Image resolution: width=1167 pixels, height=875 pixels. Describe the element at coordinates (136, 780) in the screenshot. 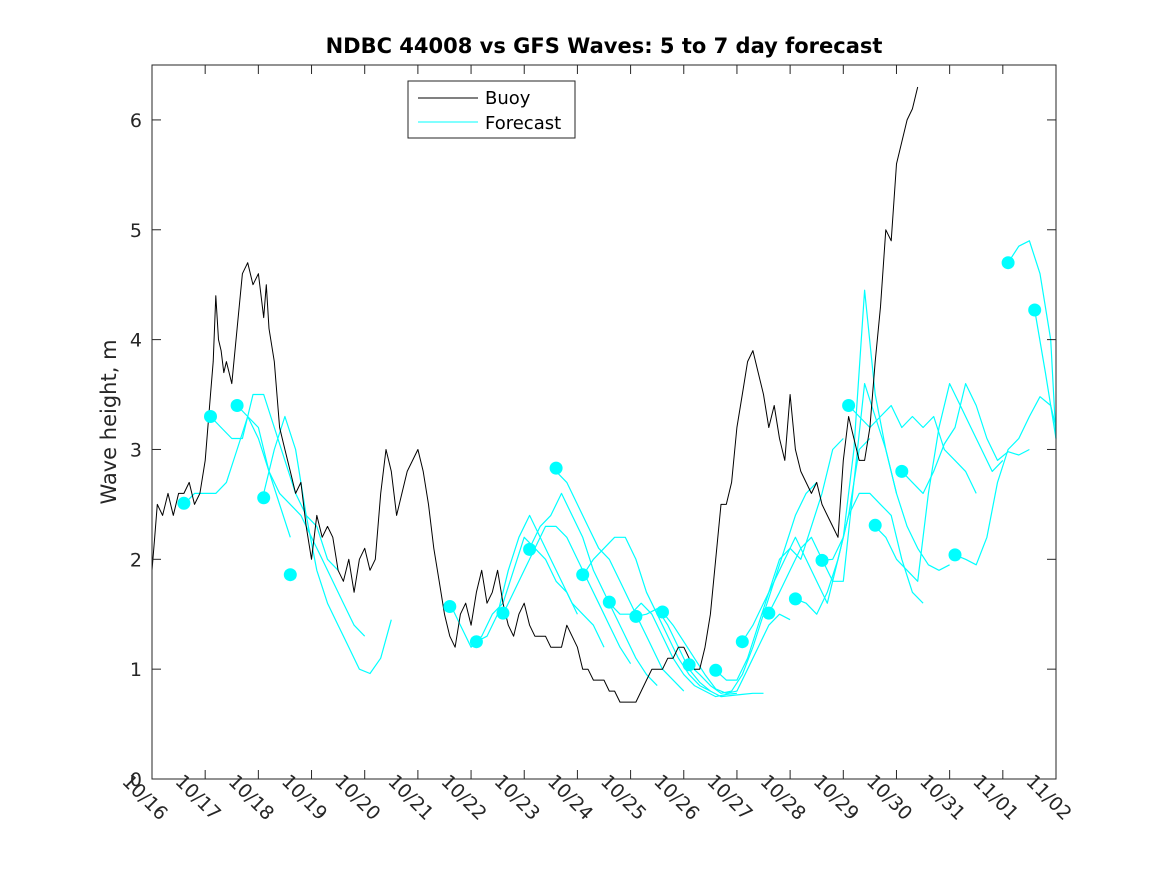

I see `y-tick-label-0: 0` at that location.